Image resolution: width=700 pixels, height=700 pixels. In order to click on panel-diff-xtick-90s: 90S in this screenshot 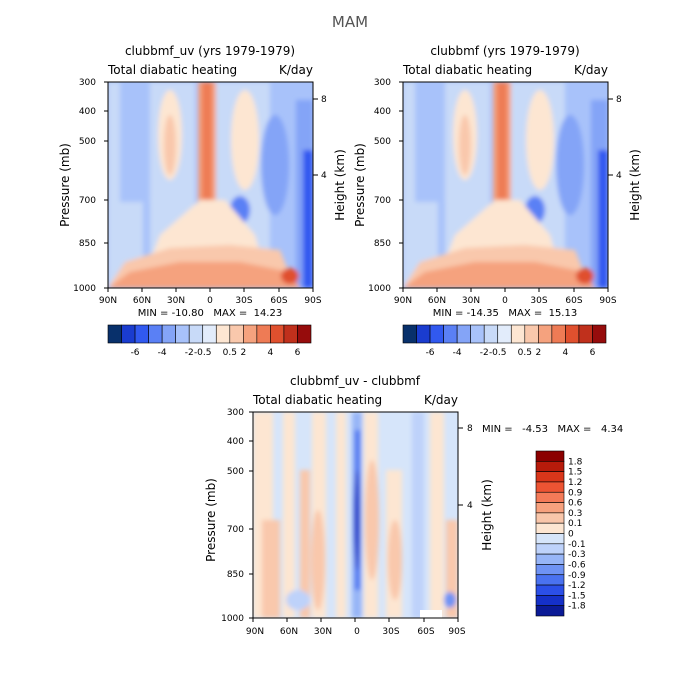, I will do `click(456, 632)`.